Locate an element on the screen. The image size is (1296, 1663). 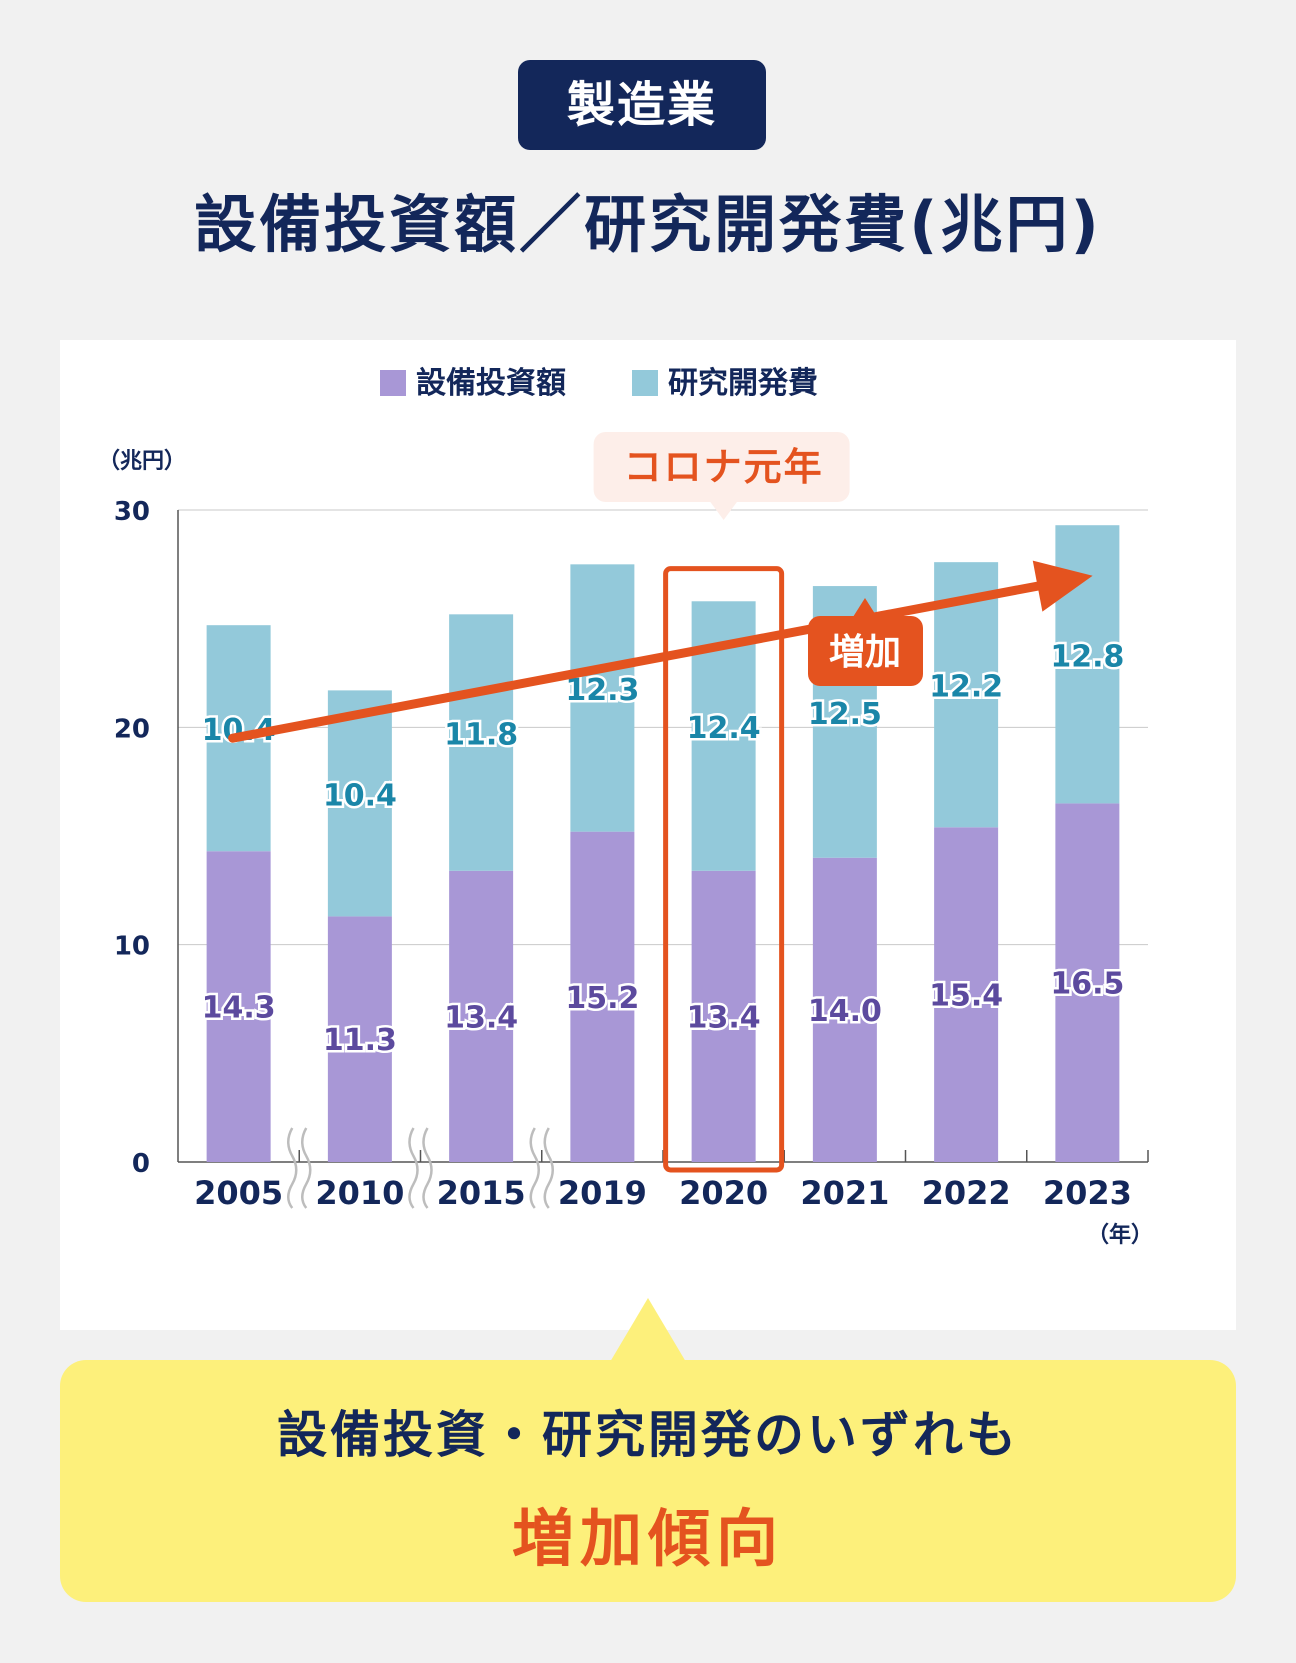
chart-title: 設備投資額／研究開発費(兆円) is located at coordinates (648, 224).